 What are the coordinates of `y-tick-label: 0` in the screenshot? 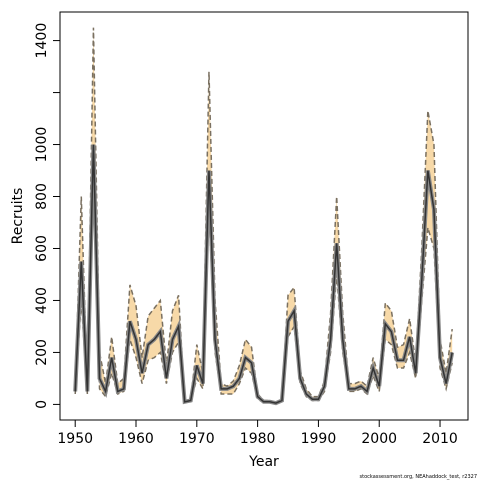 It's located at (42, 404).